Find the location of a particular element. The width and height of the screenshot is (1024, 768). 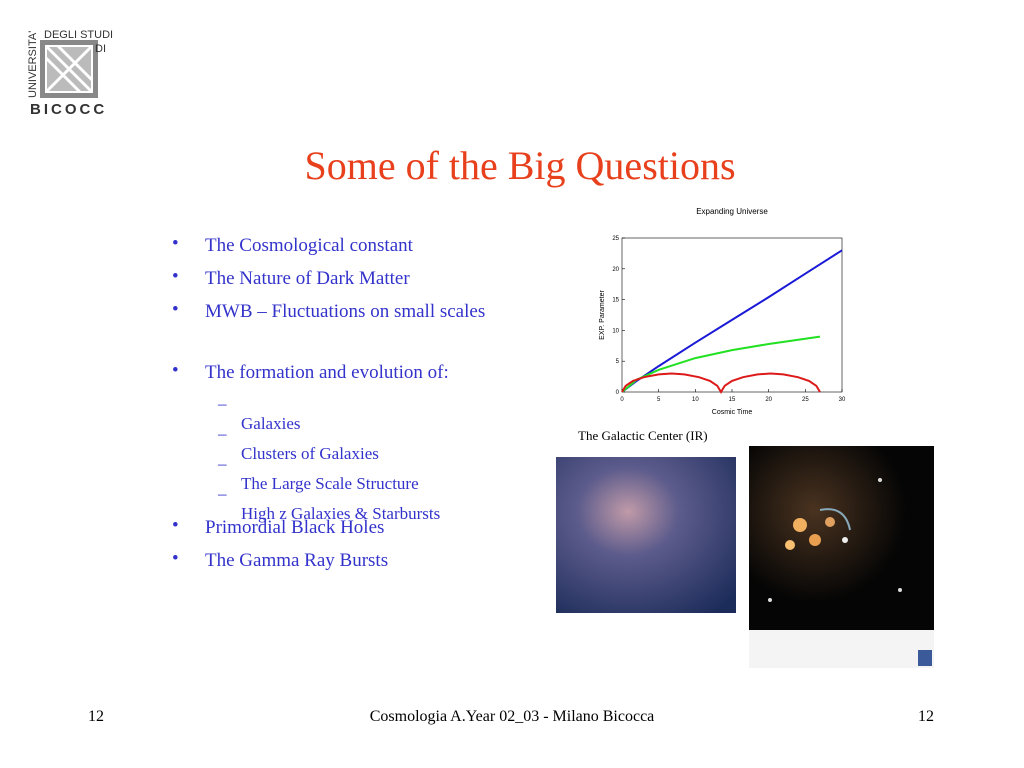

y-tick-label: 10 is located at coordinates (615, 331).